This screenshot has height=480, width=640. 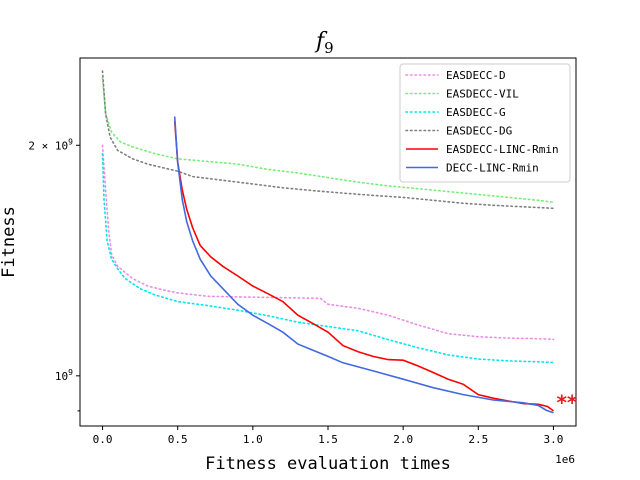 What do you see at coordinates (479, 131) in the screenshot?
I see `legend-label: EASDECC-DG` at bounding box center [479, 131].